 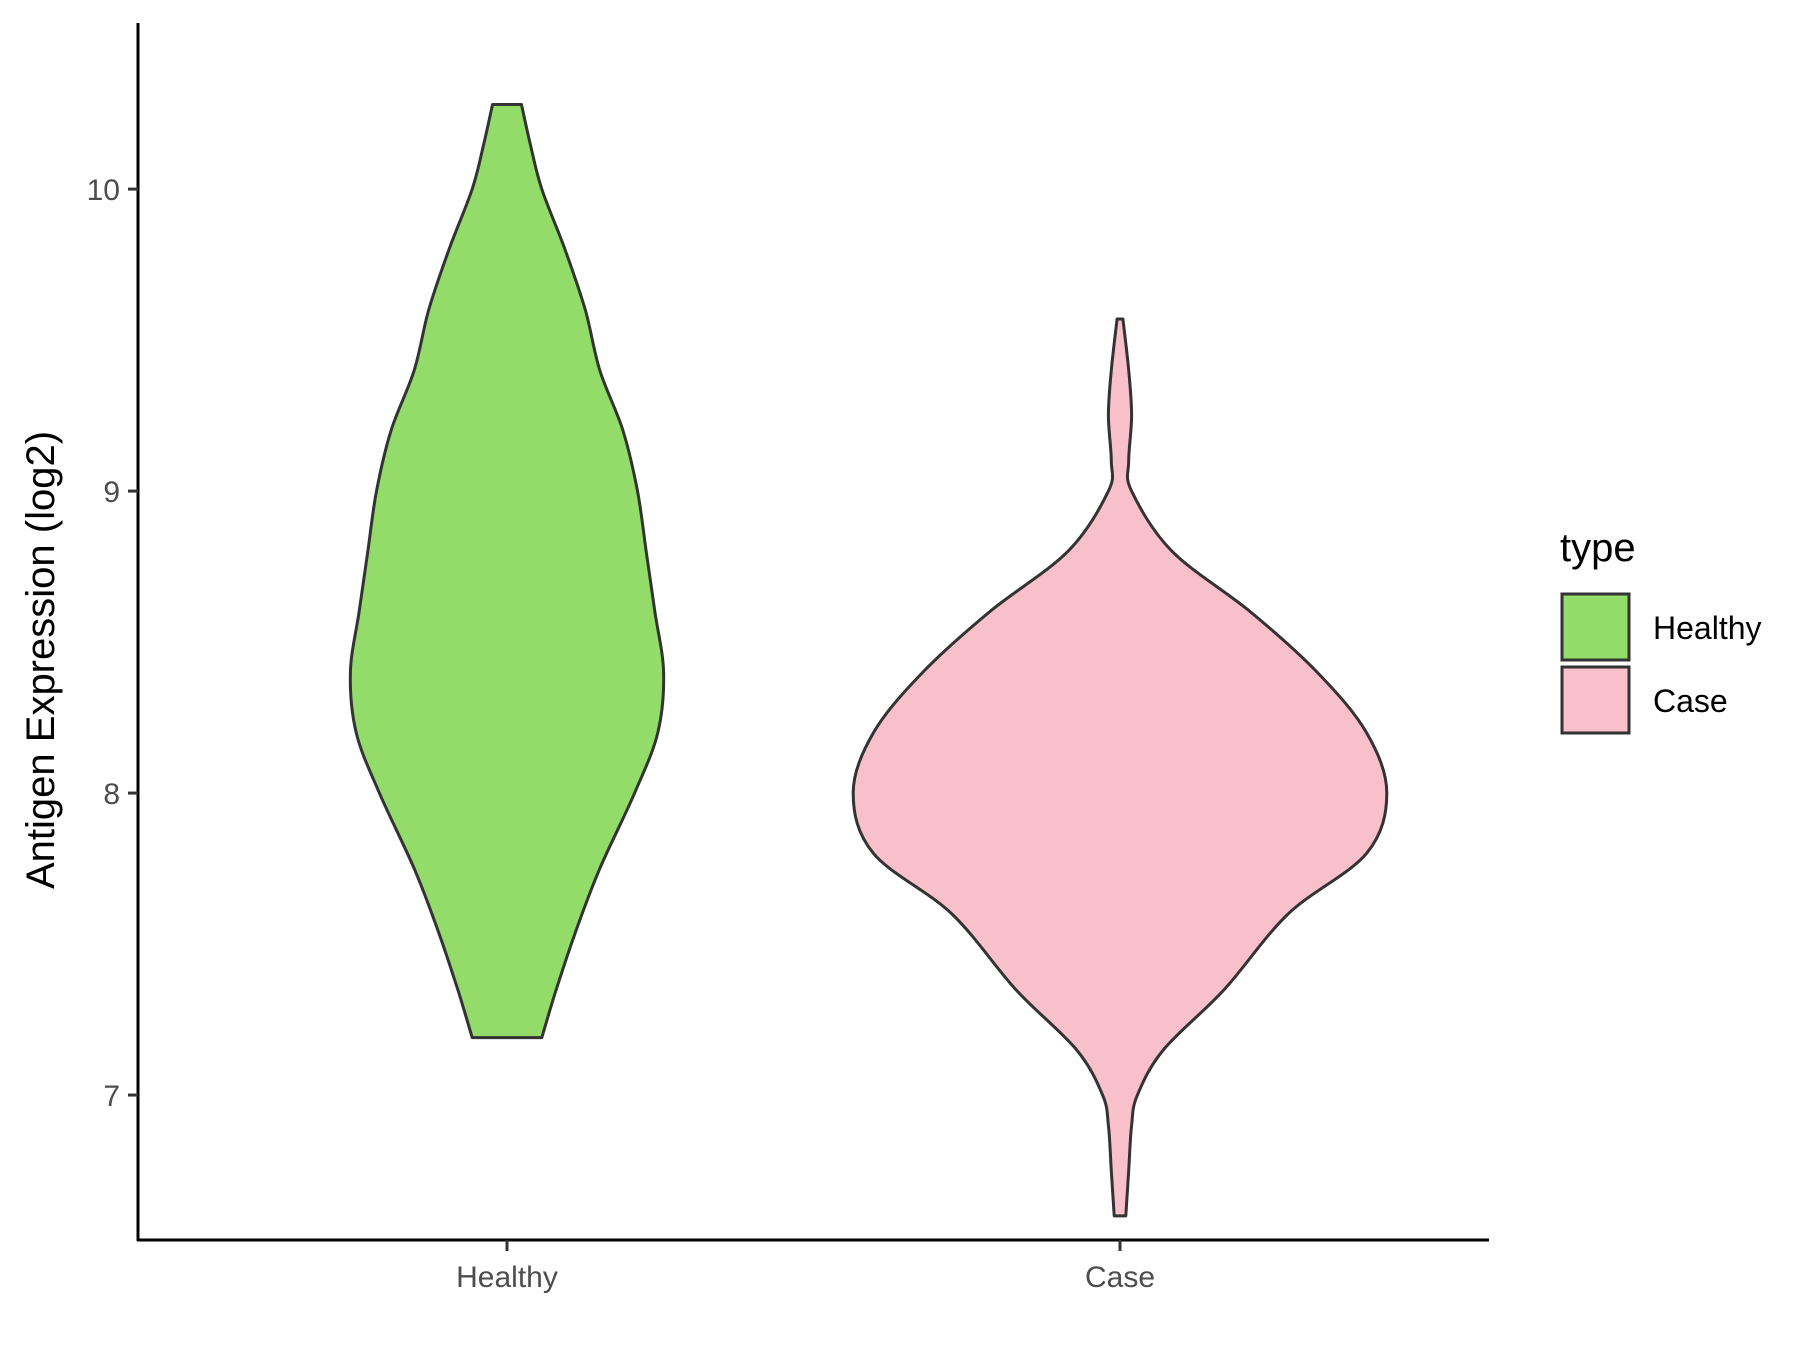 I want to click on legend-swatch-healthy, so click(x=1595, y=627).